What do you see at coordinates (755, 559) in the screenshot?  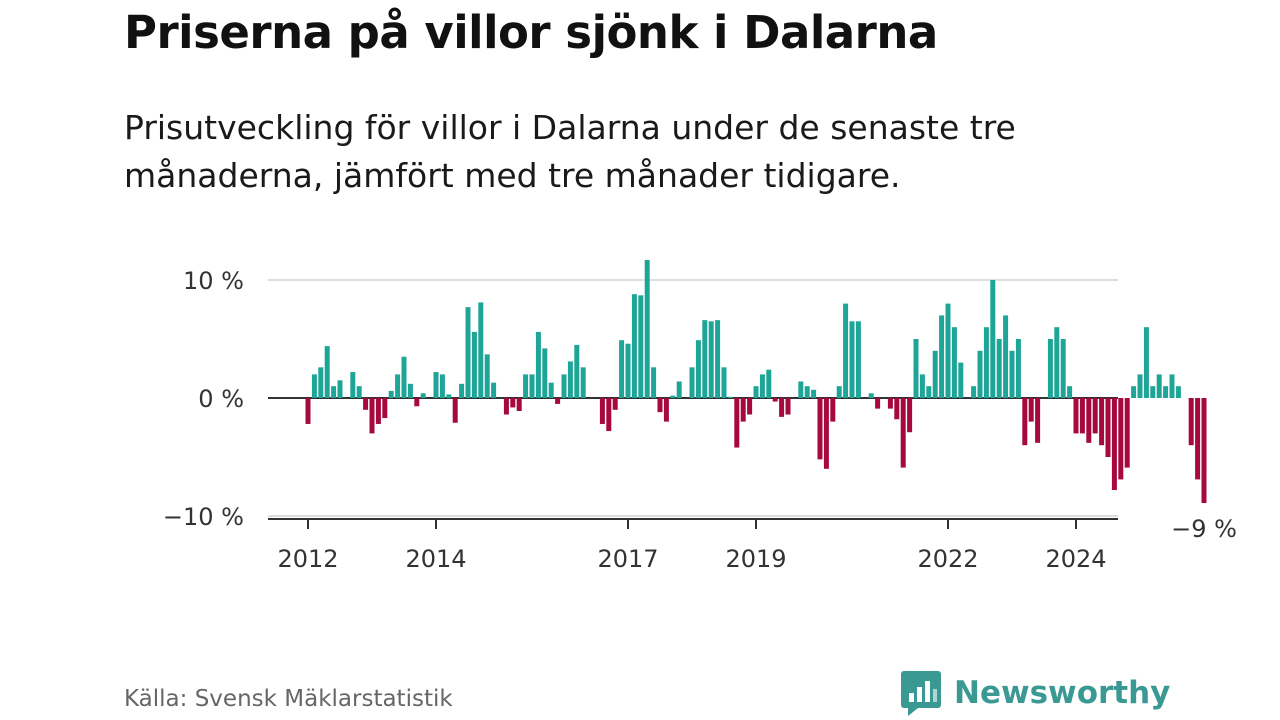 I see `x-tick-label: 2019` at bounding box center [755, 559].